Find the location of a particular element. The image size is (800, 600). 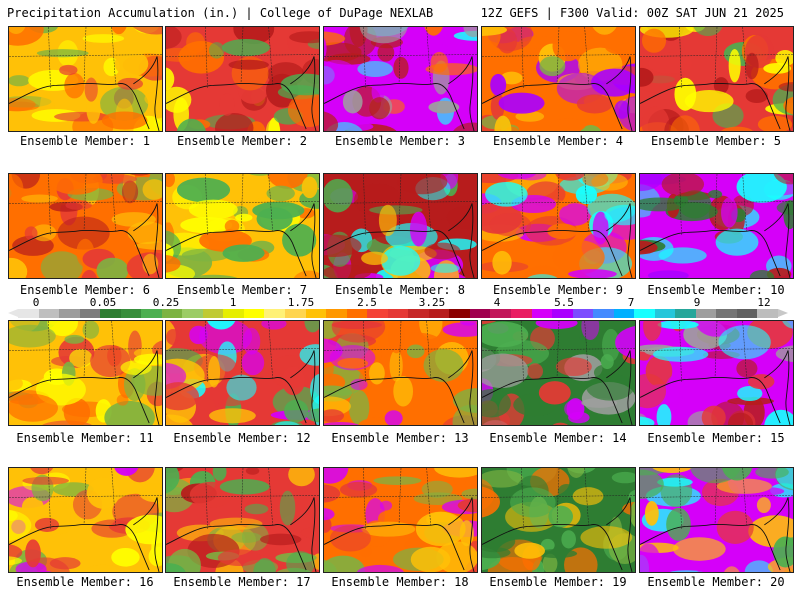

ensemble-member-label: Ensemble Member: 18 is located at coordinates (400, 582).